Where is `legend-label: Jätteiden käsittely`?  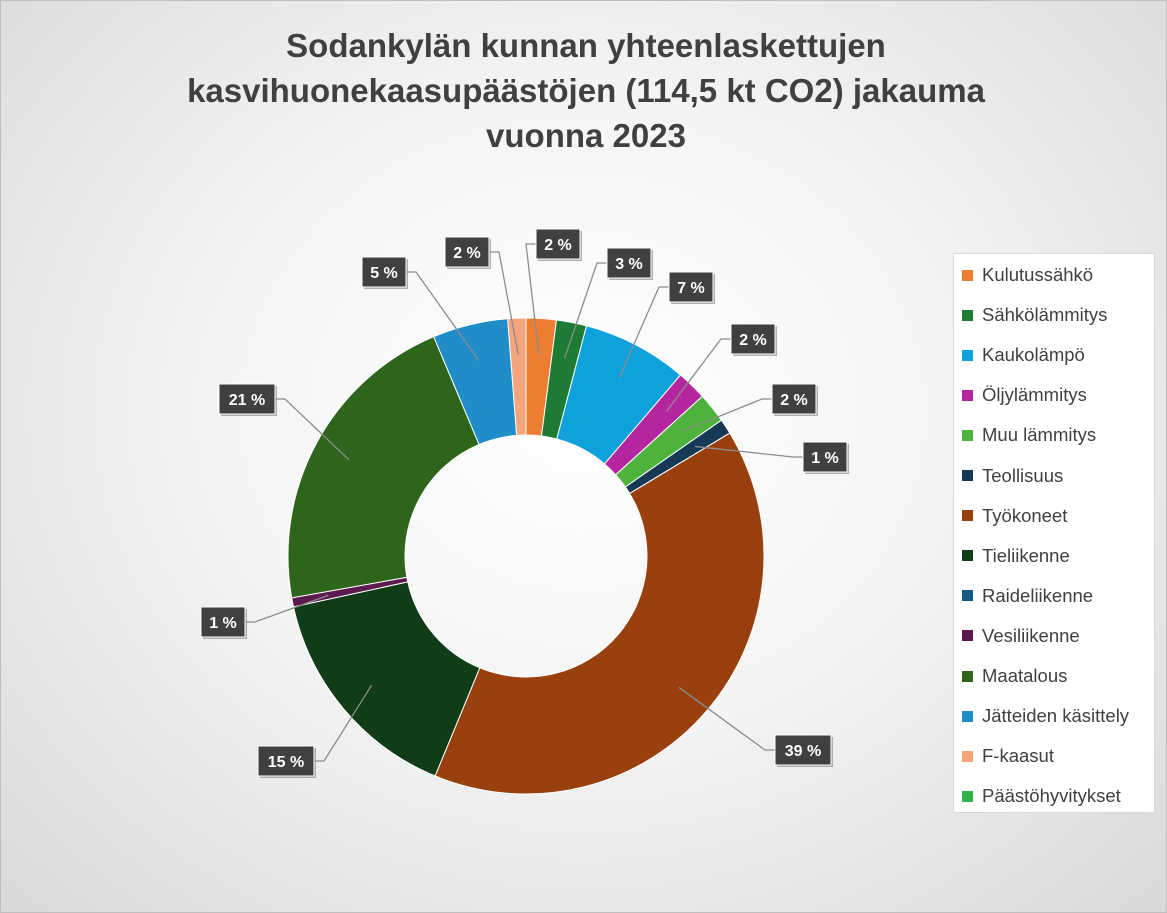
legend-label: Jätteiden käsittely is located at coordinates (1056, 716).